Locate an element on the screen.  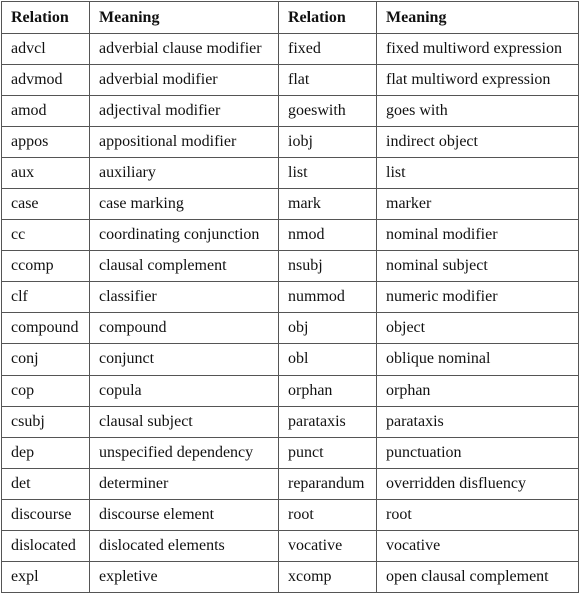
meaning-left-cell: coordinating conjunction is located at coordinates (184, 235).